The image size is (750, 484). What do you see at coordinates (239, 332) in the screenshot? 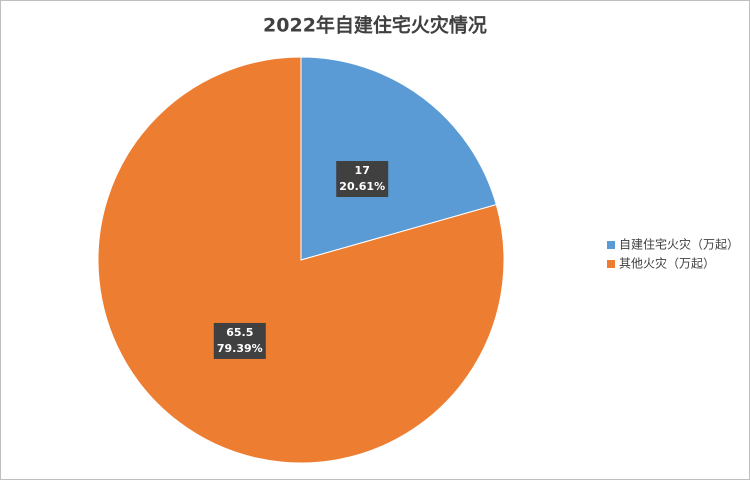
I see `data-label-value: 65.5` at bounding box center [239, 332].